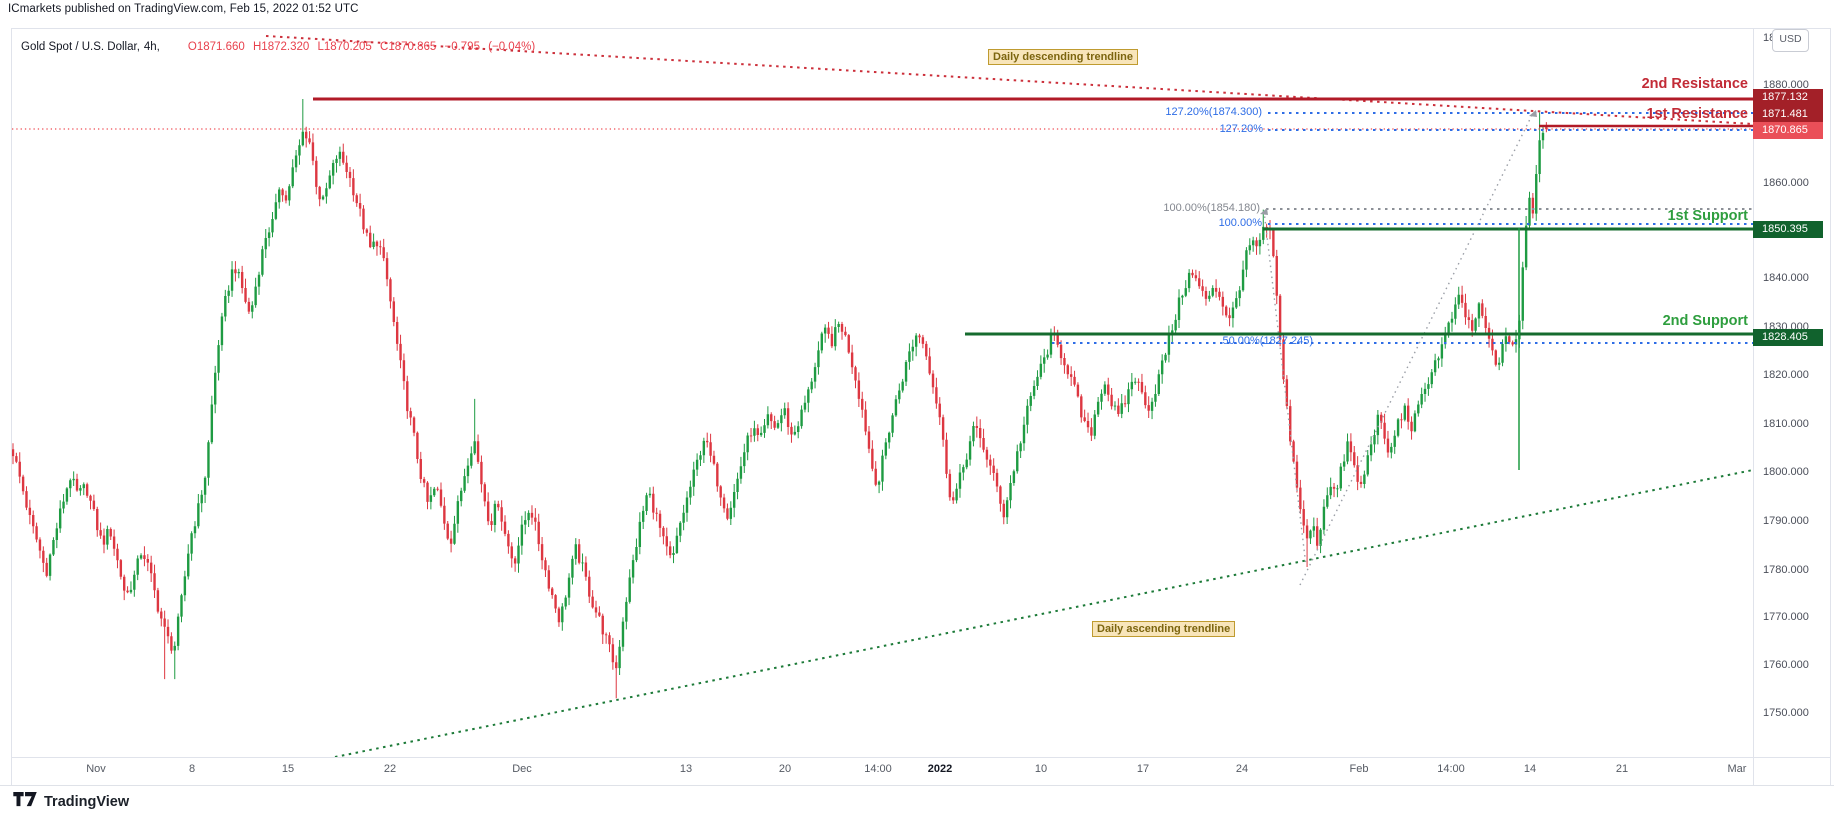 The image size is (1834, 821). I want to click on time-axis-label: 14, so click(1530, 769).